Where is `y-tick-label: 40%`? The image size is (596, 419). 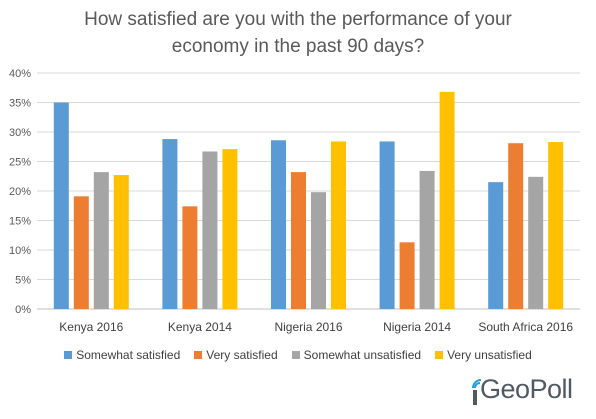
y-tick-label: 40% is located at coordinates (20, 74).